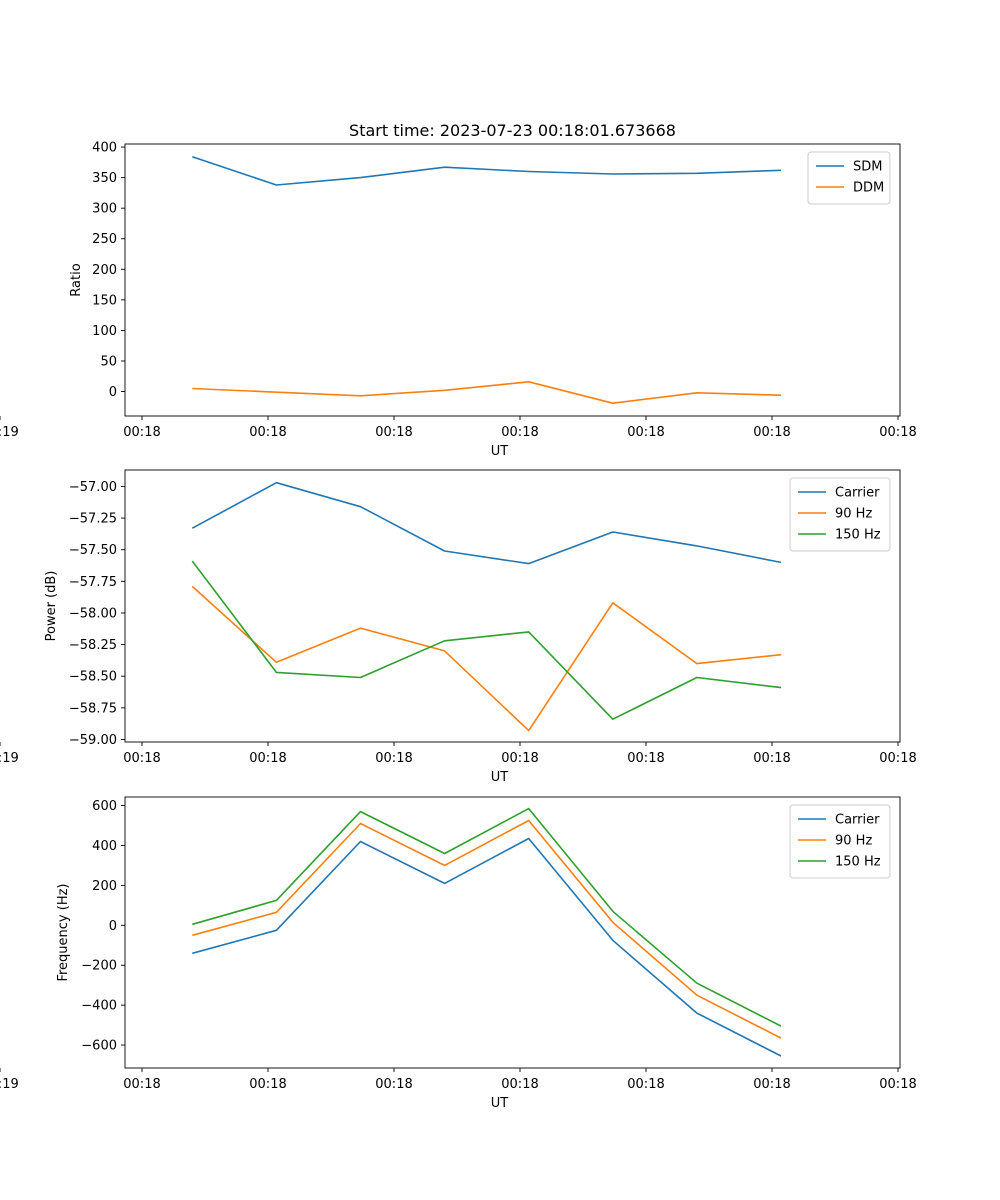 The image size is (1000, 1200). Describe the element at coordinates (51, 606) in the screenshot. I see `y-axis-label: Power (dB)` at that location.